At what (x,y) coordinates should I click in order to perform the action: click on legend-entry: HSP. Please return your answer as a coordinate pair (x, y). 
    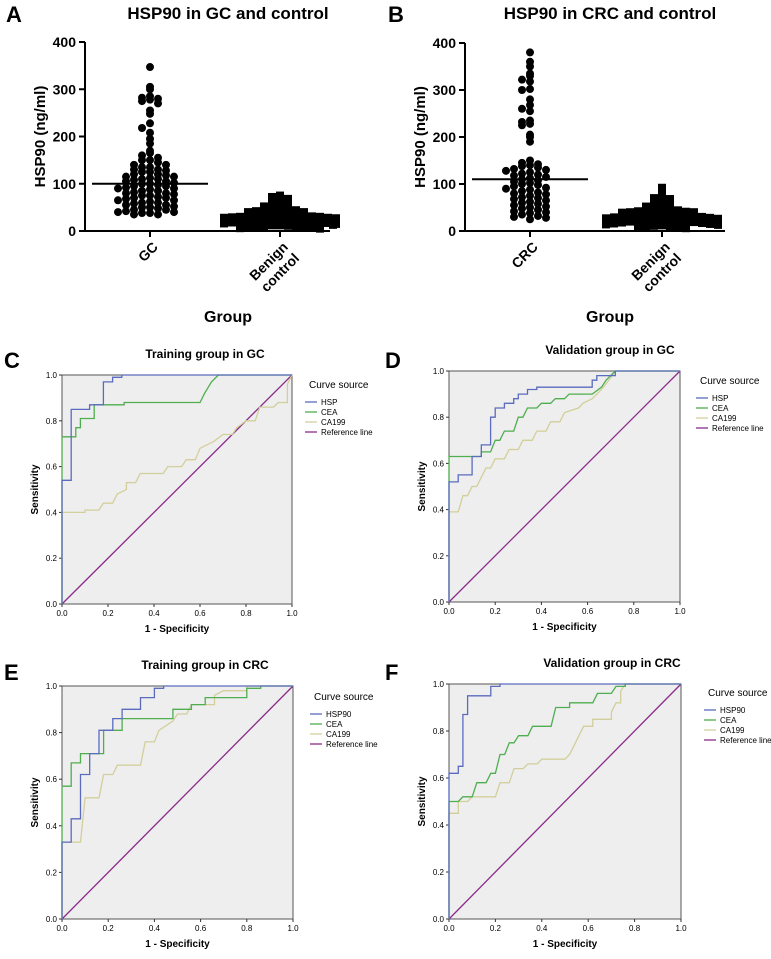
    Looking at the image, I should click on (720, 398).